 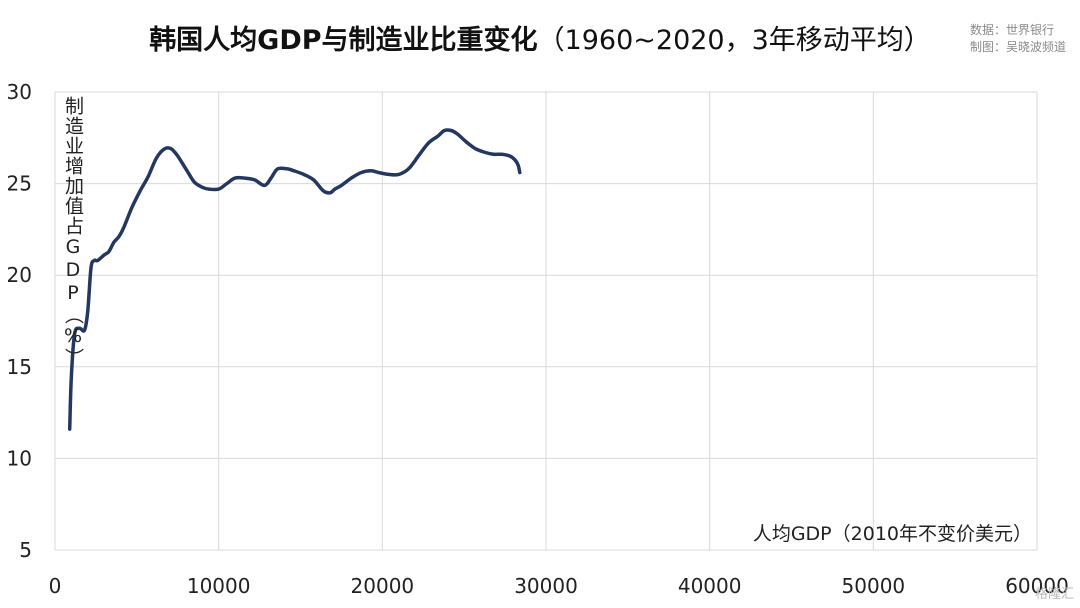 I want to click on source-line: 数据：世界银行, so click(x=1011, y=30).